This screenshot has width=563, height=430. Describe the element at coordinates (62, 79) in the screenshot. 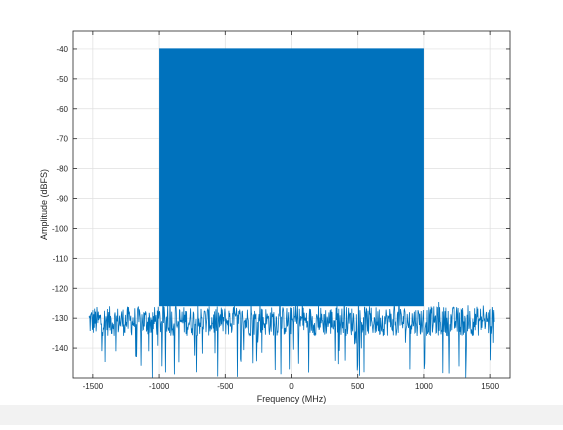

I see `y-tick-label: -50` at that location.